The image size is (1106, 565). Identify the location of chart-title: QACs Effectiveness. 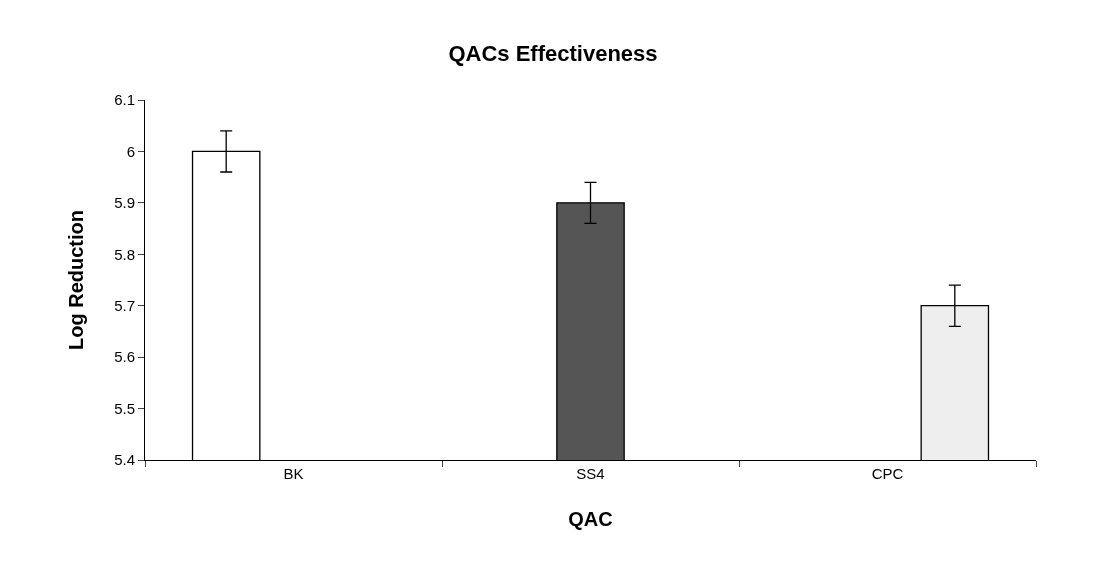
(553, 53).